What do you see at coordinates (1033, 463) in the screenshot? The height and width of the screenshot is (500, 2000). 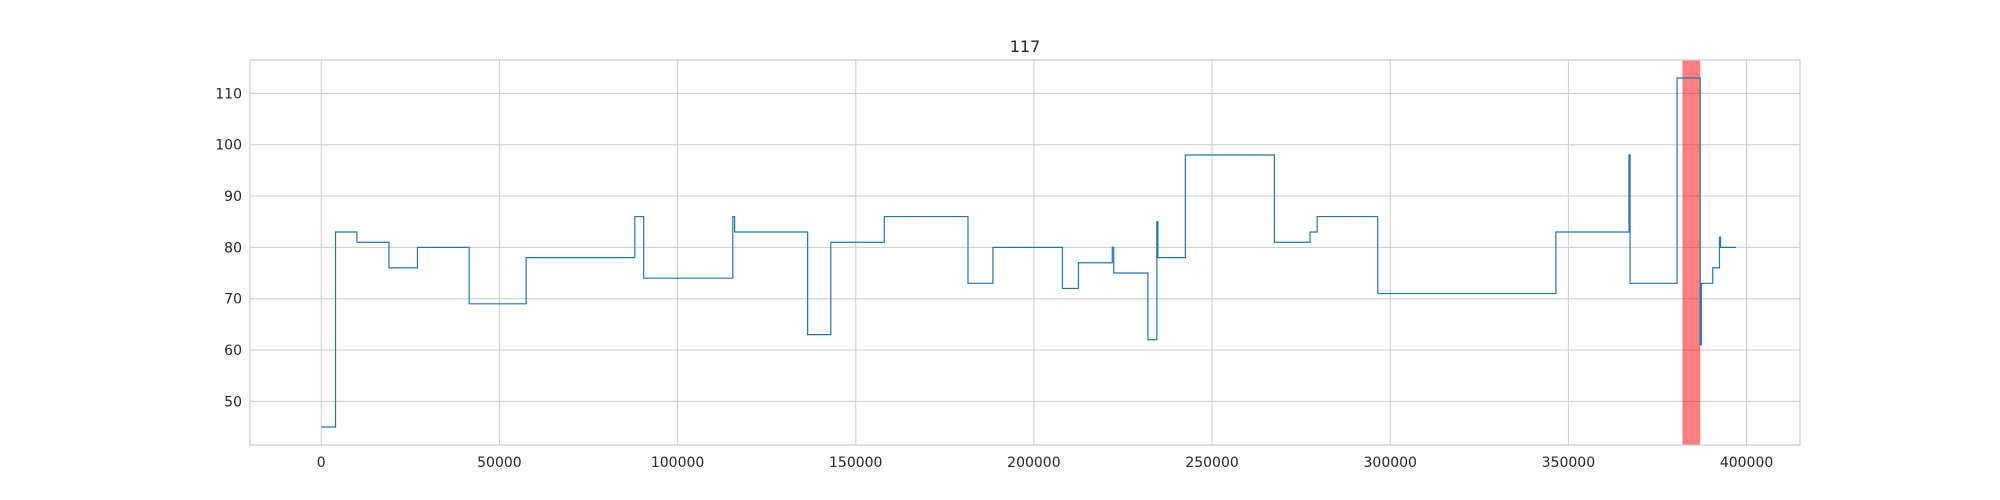 I see `x-tick-label: 200000` at bounding box center [1033, 463].